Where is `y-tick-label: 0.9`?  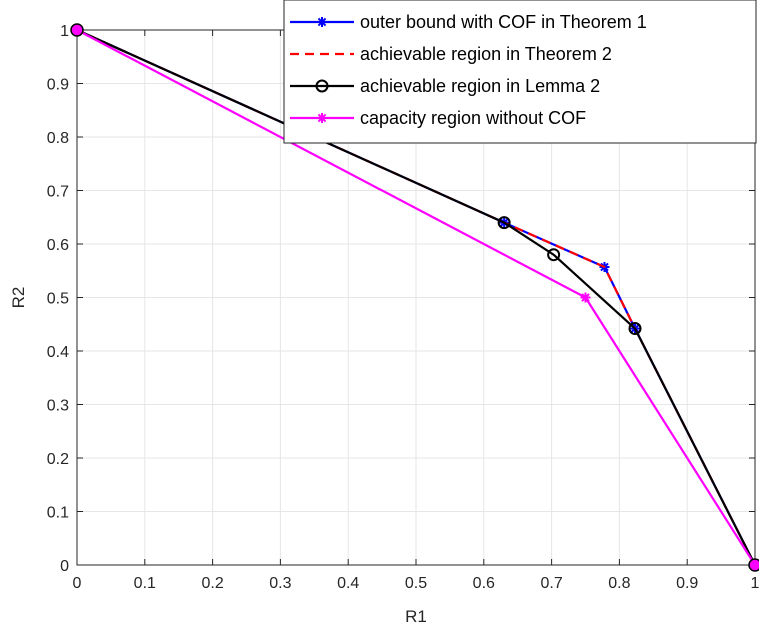 y-tick-label: 0.9 is located at coordinates (58, 85).